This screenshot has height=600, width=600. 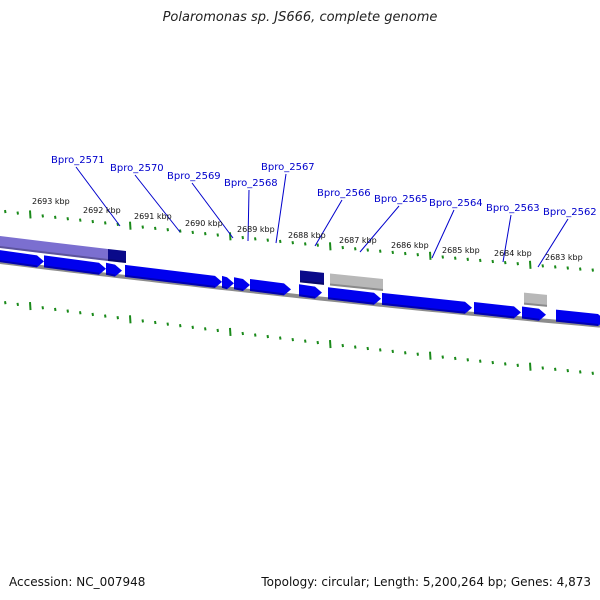 What do you see at coordinates (153, 216) in the screenshot?
I see `kbp-label: 2691 kbp` at bounding box center [153, 216].